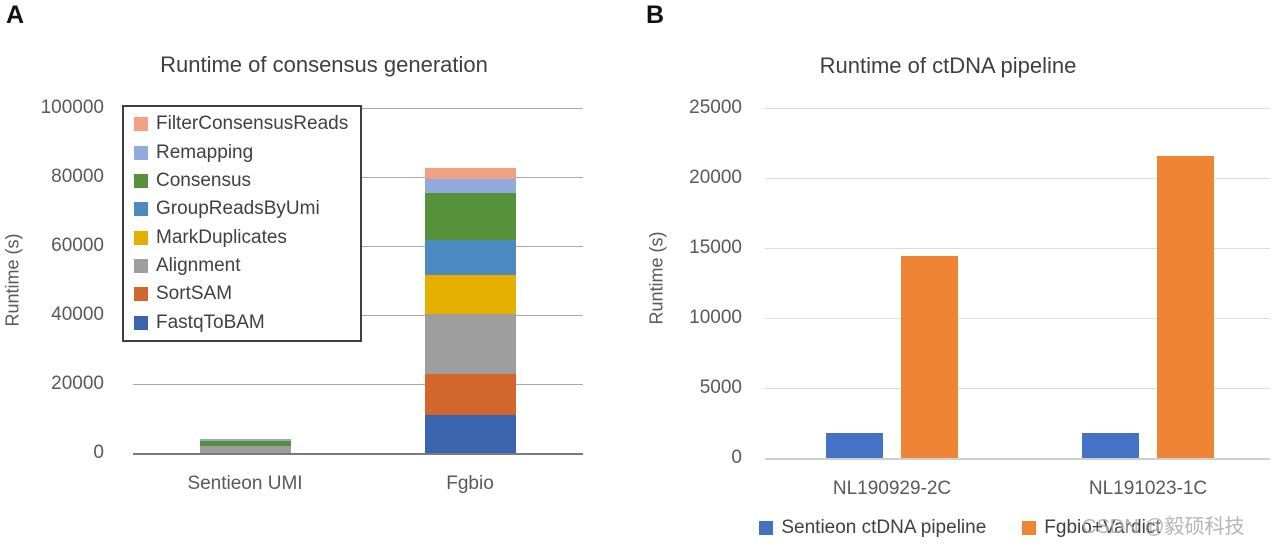 This screenshot has height=550, width=1280. What do you see at coordinates (358, 384) in the screenshot?
I see `chart-a-gridline` at bounding box center [358, 384].